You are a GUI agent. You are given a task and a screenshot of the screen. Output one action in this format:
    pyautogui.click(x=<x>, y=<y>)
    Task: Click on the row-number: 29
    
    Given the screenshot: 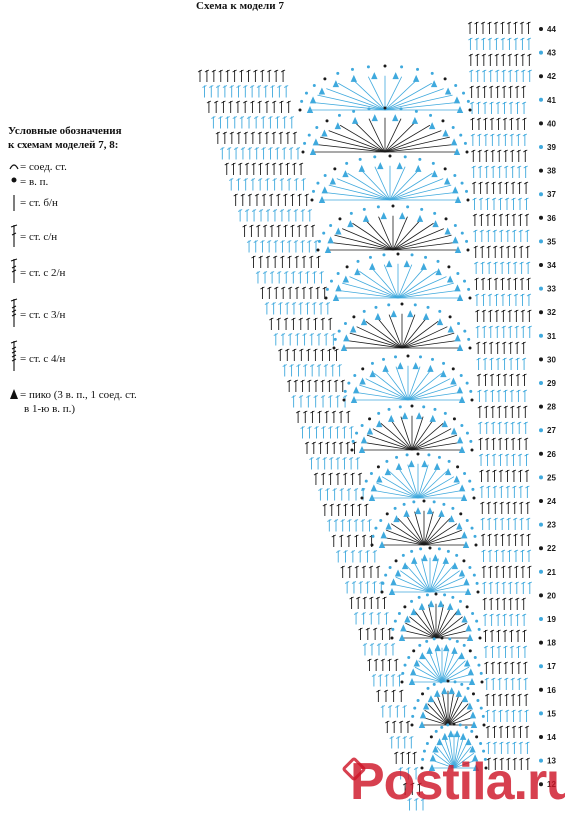 What is the action you would take?
    pyautogui.click(x=551, y=383)
    